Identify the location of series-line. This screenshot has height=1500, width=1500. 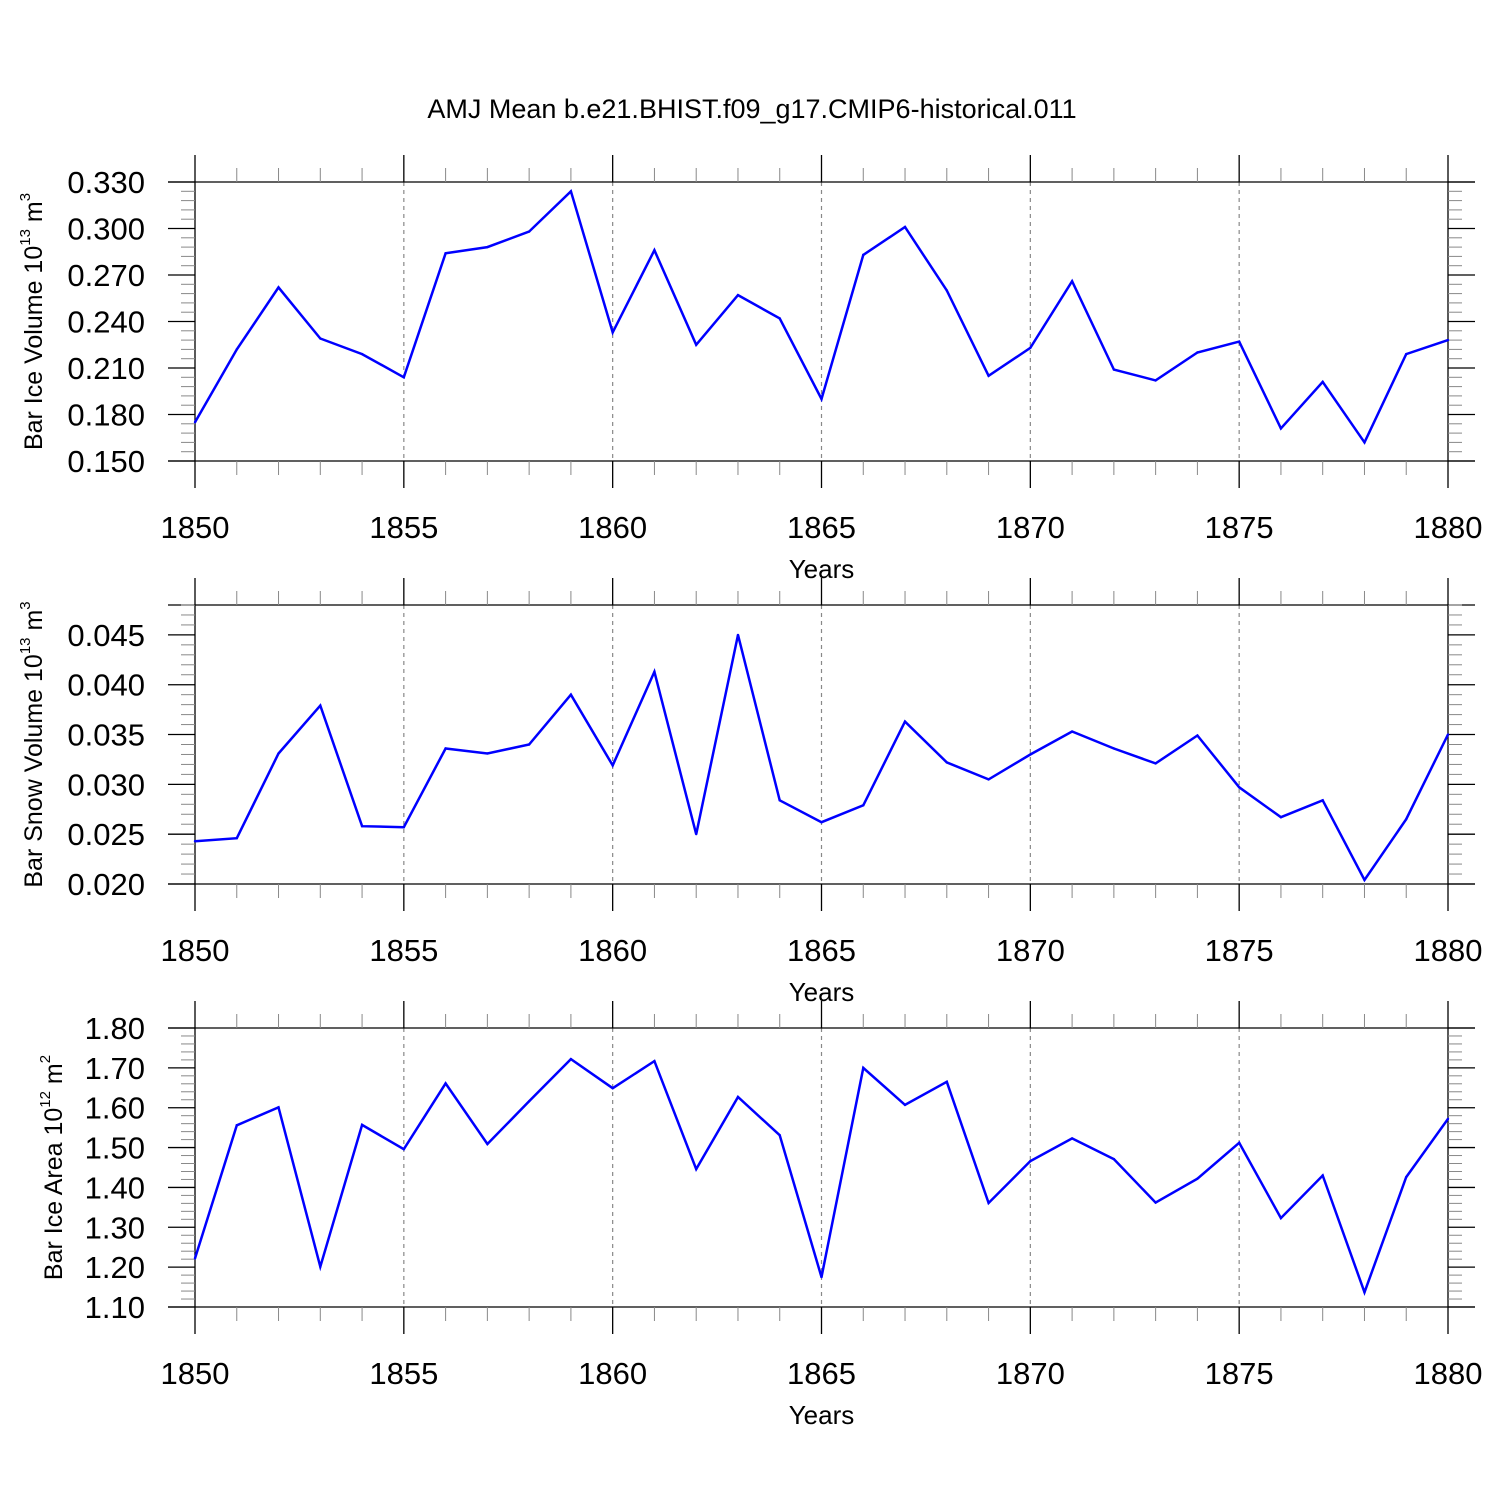
(821, 316).